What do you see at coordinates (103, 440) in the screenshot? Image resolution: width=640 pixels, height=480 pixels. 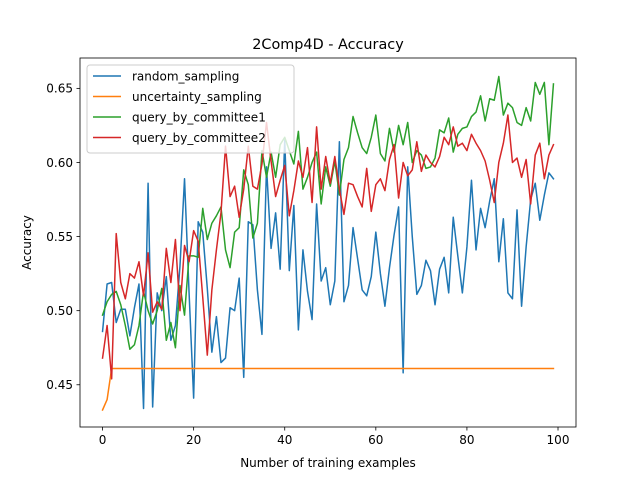 I see `x-tick-label: 0` at bounding box center [103, 440].